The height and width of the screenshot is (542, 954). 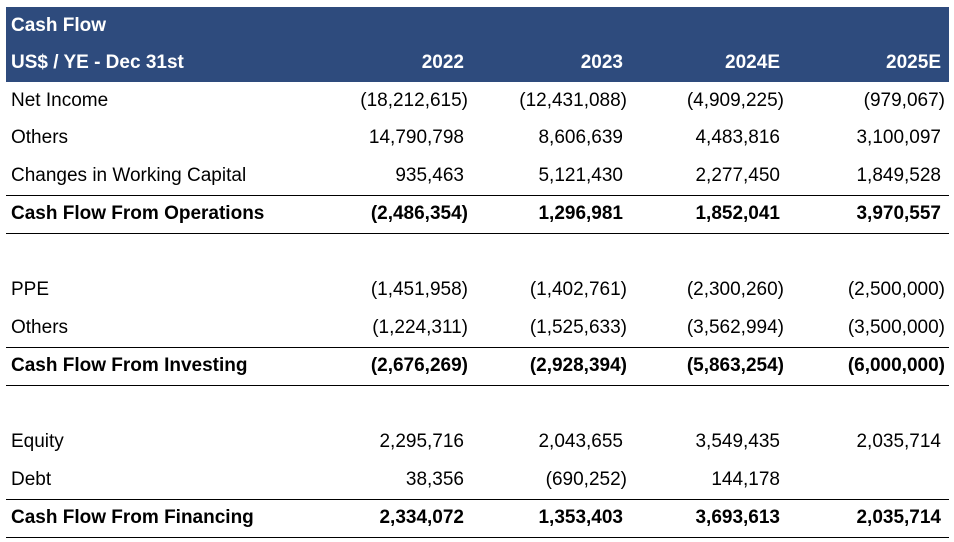 I want to click on cell-value: 2,295,716, so click(x=421, y=442).